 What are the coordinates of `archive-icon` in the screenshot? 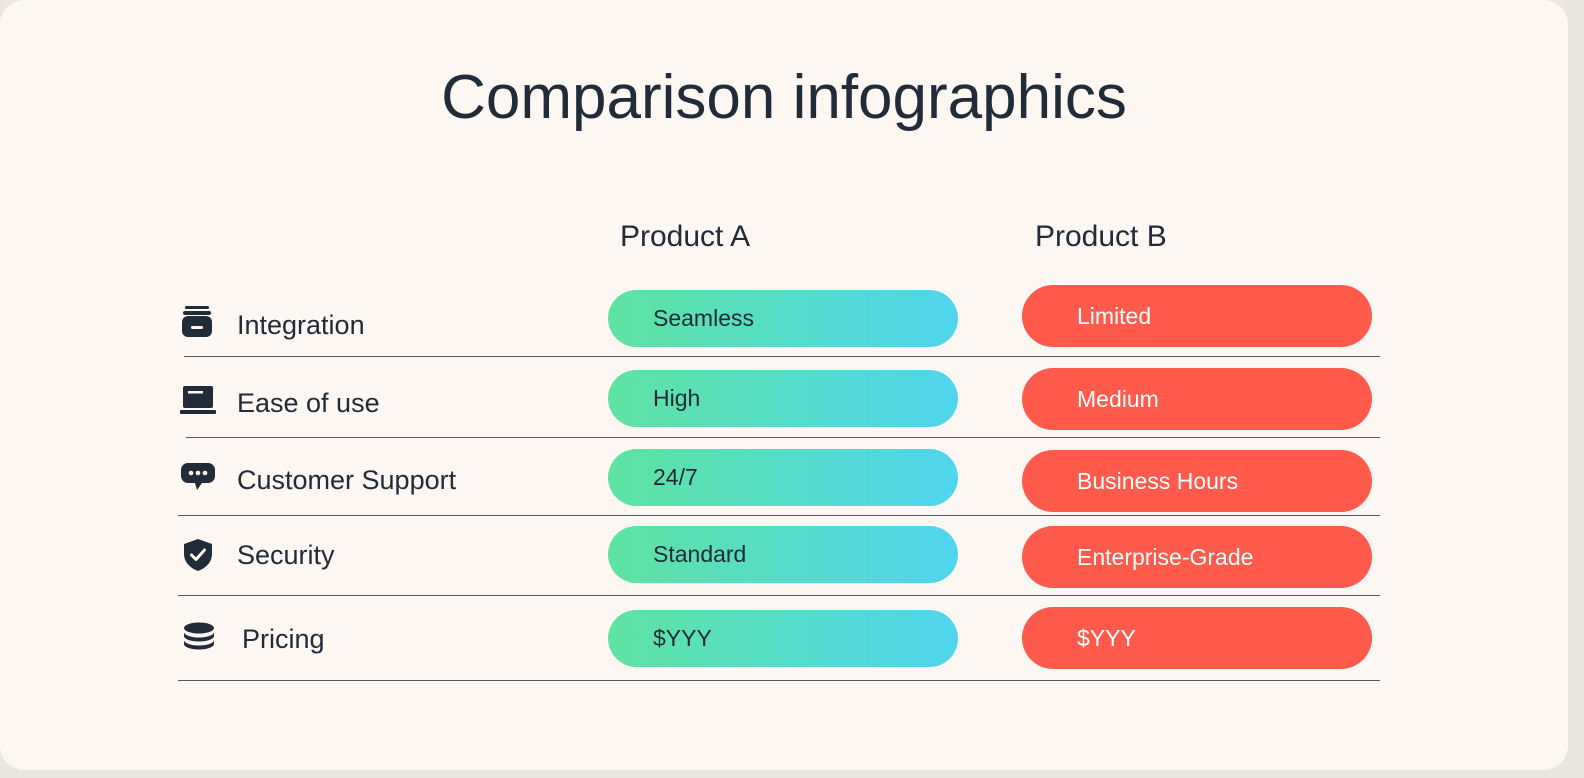 It's located at (197, 322).